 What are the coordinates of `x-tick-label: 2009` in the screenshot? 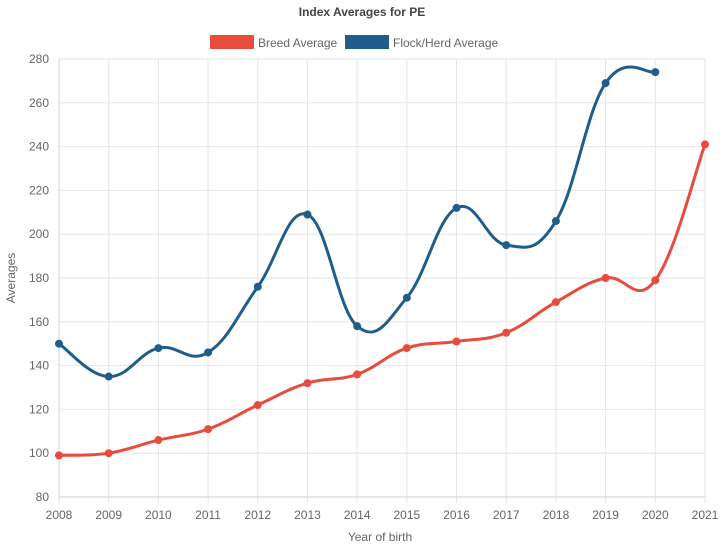 It's located at (108, 515).